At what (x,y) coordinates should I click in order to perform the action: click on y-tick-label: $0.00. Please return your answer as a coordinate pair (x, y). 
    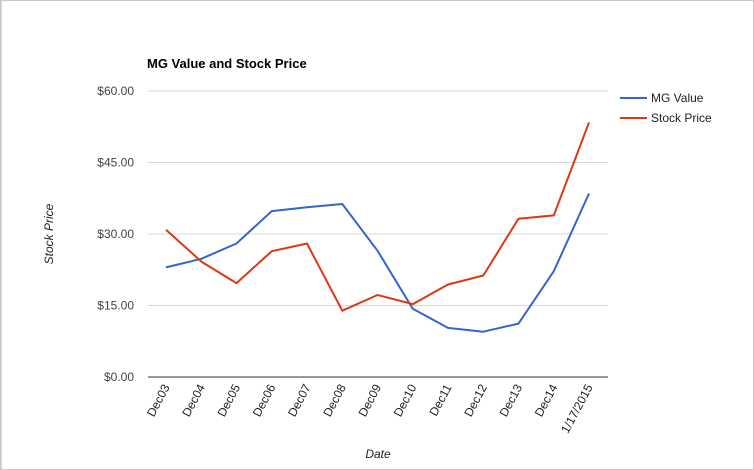
    Looking at the image, I should click on (119, 377).